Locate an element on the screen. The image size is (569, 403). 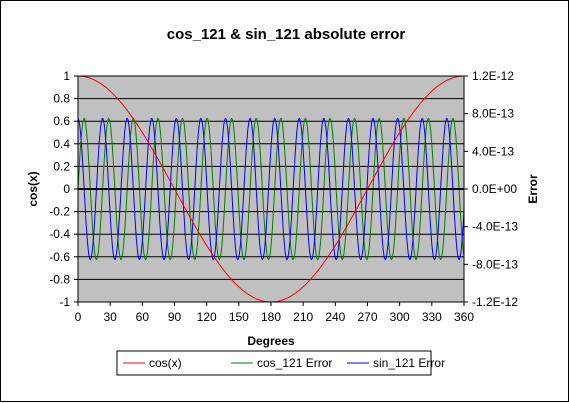
x-tick-label: 300 is located at coordinates (400, 317).